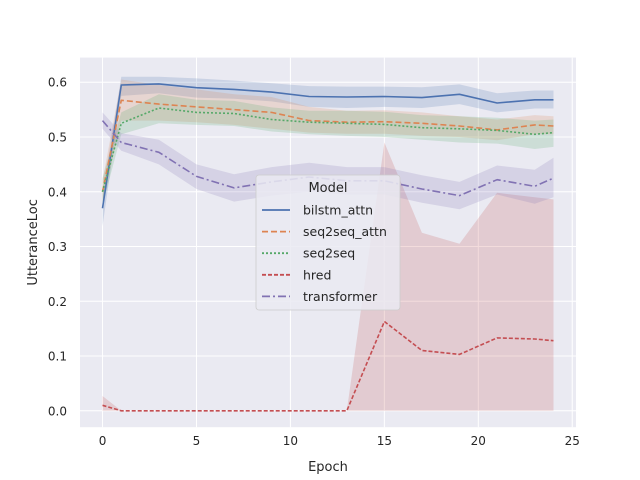 The image size is (640, 480). I want to click on x-tick-labels: 0 5 10 15 20 25, so click(339, 441).